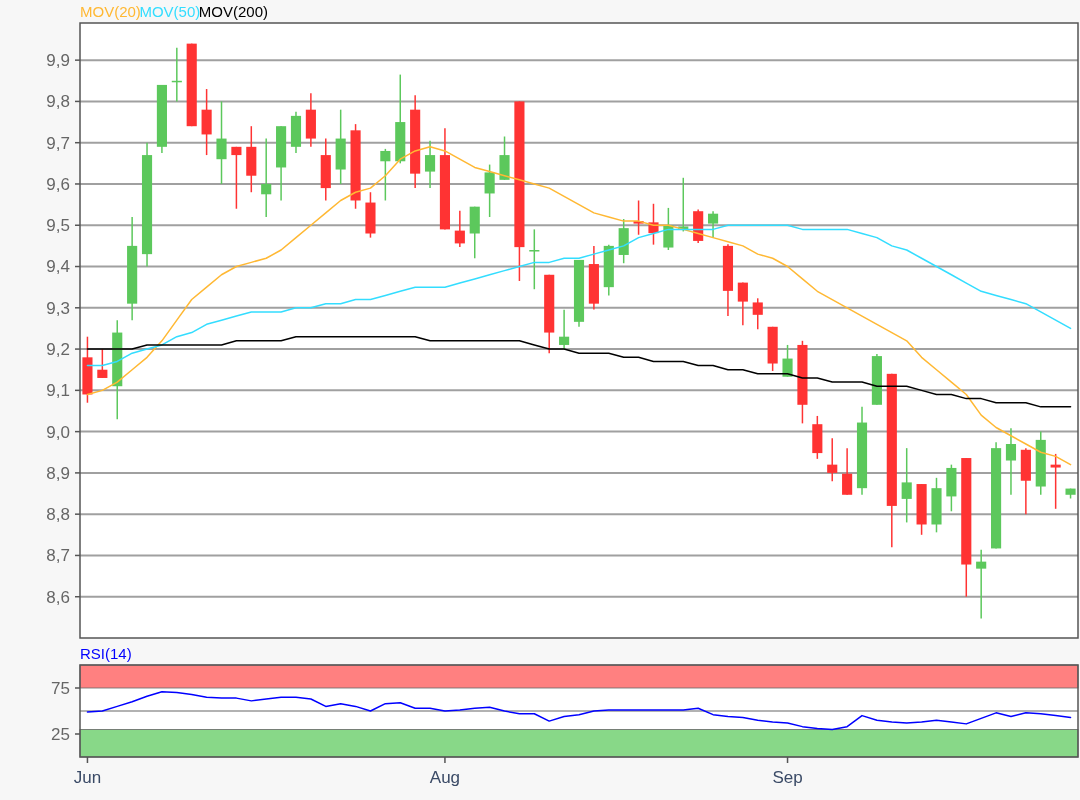  Describe the element at coordinates (58, 473) in the screenshot. I see `y-tick-label: 8,9` at that location.